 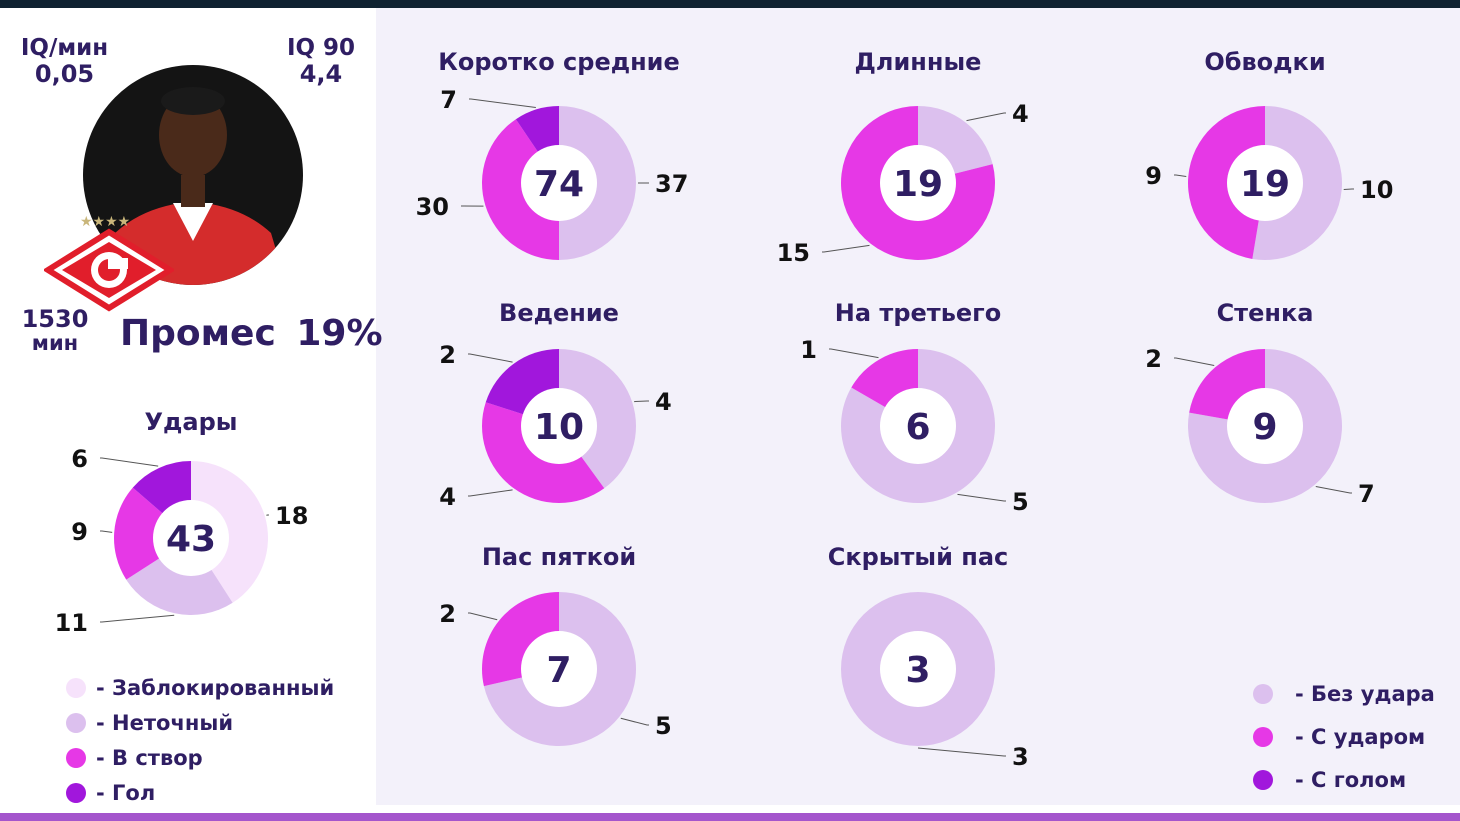 I want to click on pass-legend: - Без удара - С ударом - С голом, so click(x=1344, y=736).